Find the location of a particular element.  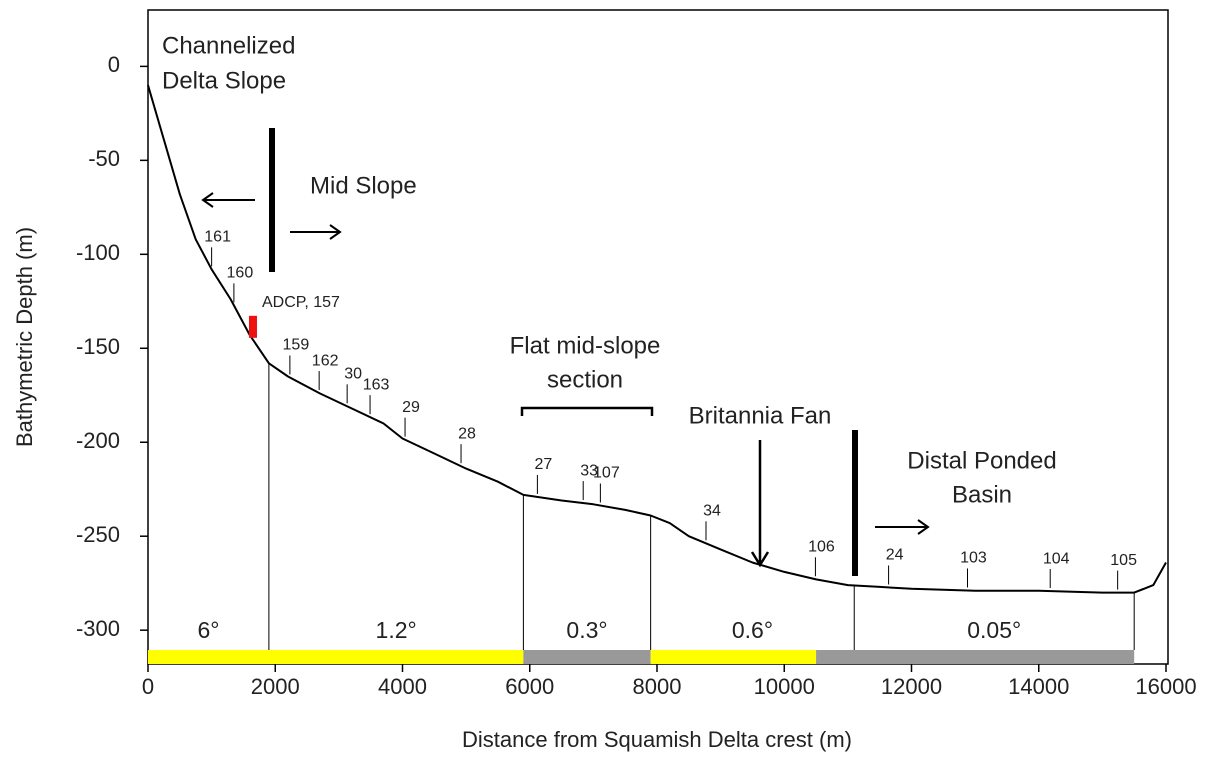

station-label: 34 is located at coordinates (712, 511).